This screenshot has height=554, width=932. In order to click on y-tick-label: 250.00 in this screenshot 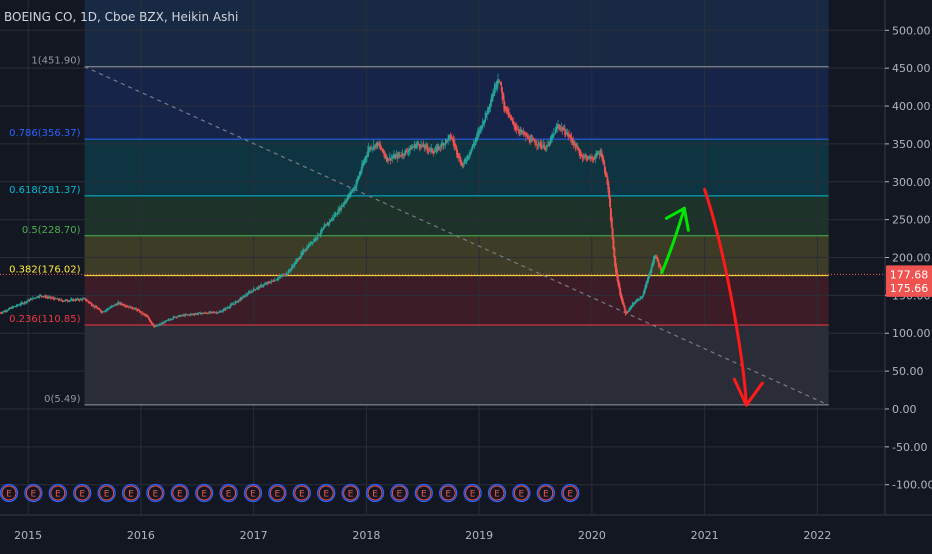, I will do `click(911, 220)`.